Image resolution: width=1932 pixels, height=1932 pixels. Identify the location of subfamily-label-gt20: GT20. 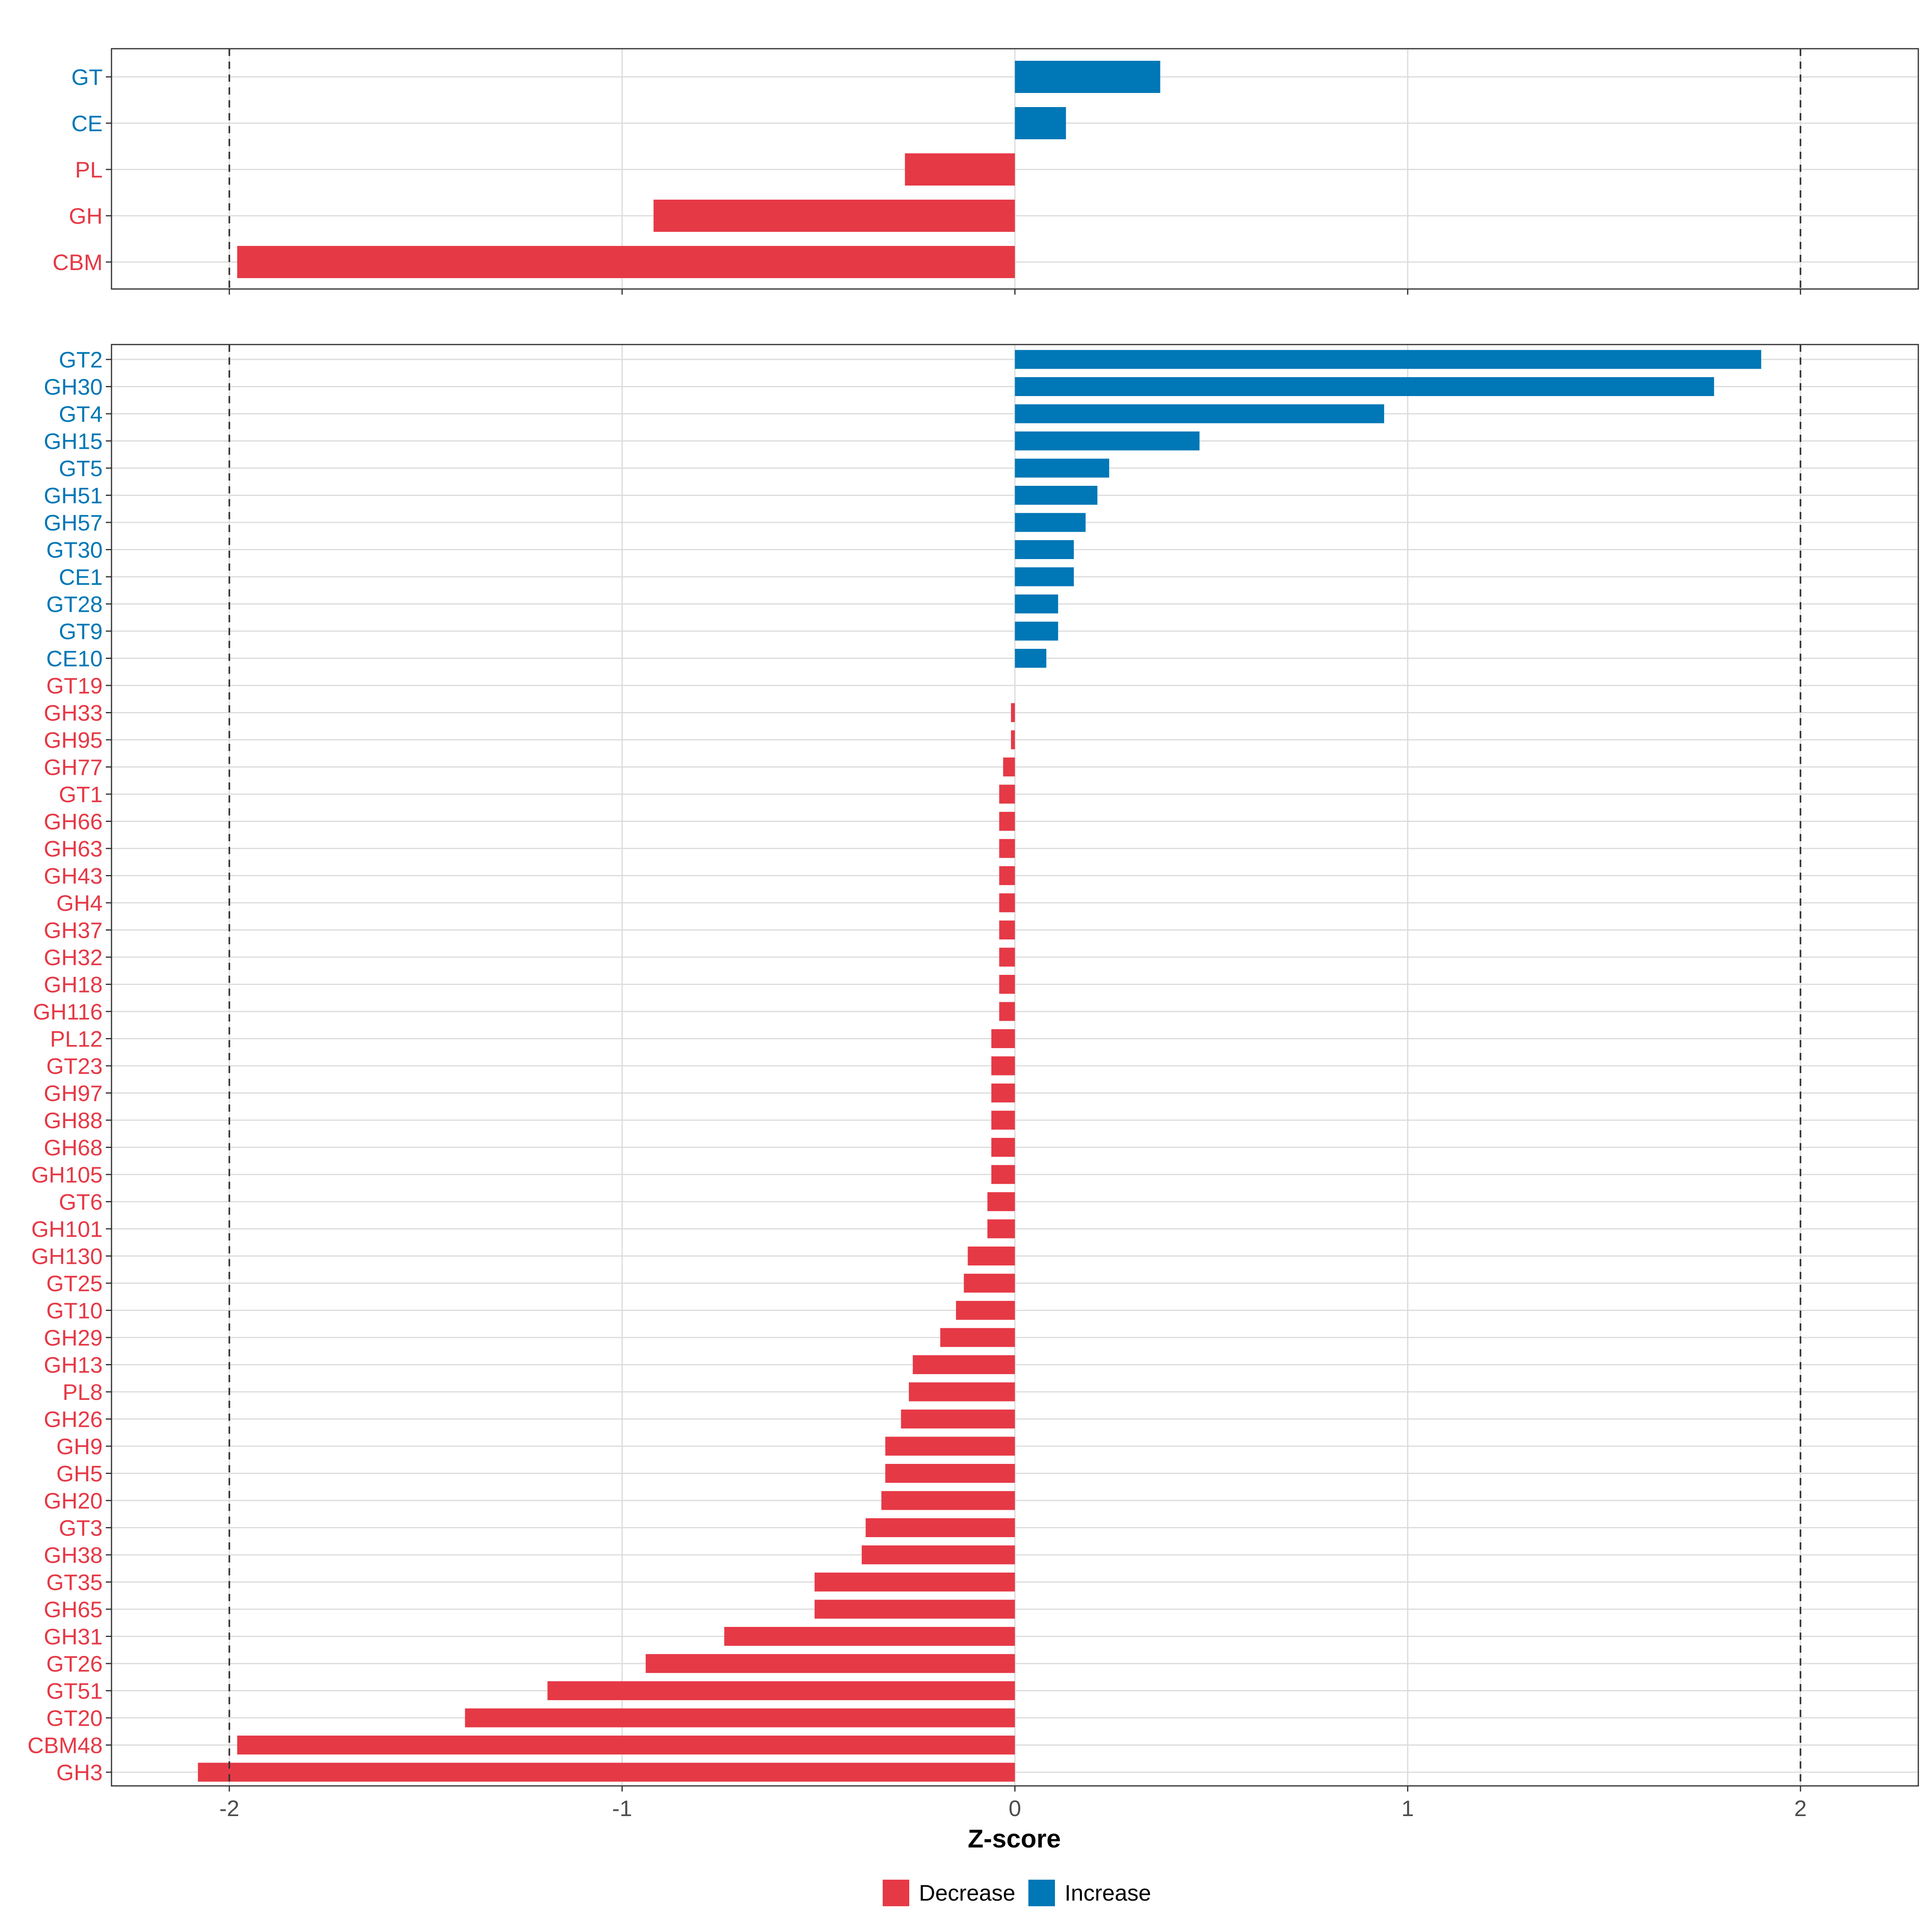
(74, 1718).